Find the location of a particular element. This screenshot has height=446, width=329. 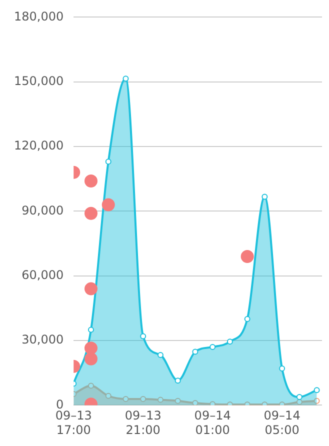

x-tick-label: 09–14 05:00 is located at coordinates (282, 422).